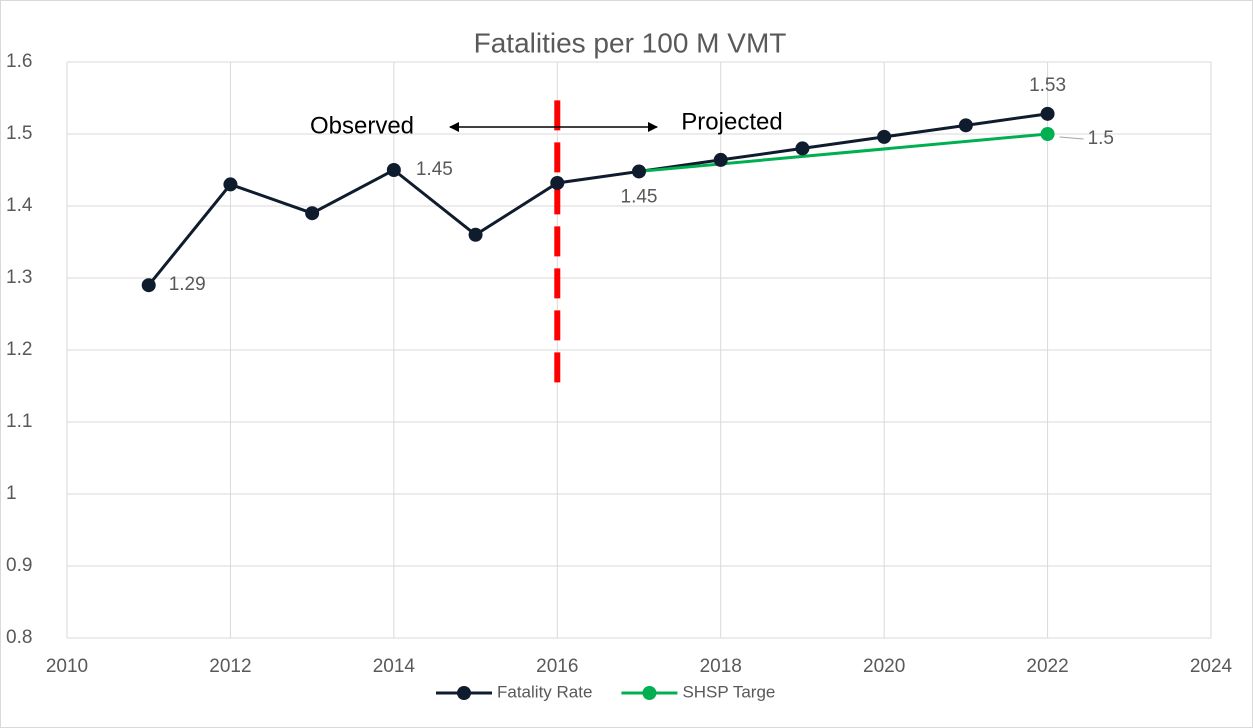 This screenshot has height=728, width=1253. I want to click on y-tick-label: 0.9, so click(19, 565).